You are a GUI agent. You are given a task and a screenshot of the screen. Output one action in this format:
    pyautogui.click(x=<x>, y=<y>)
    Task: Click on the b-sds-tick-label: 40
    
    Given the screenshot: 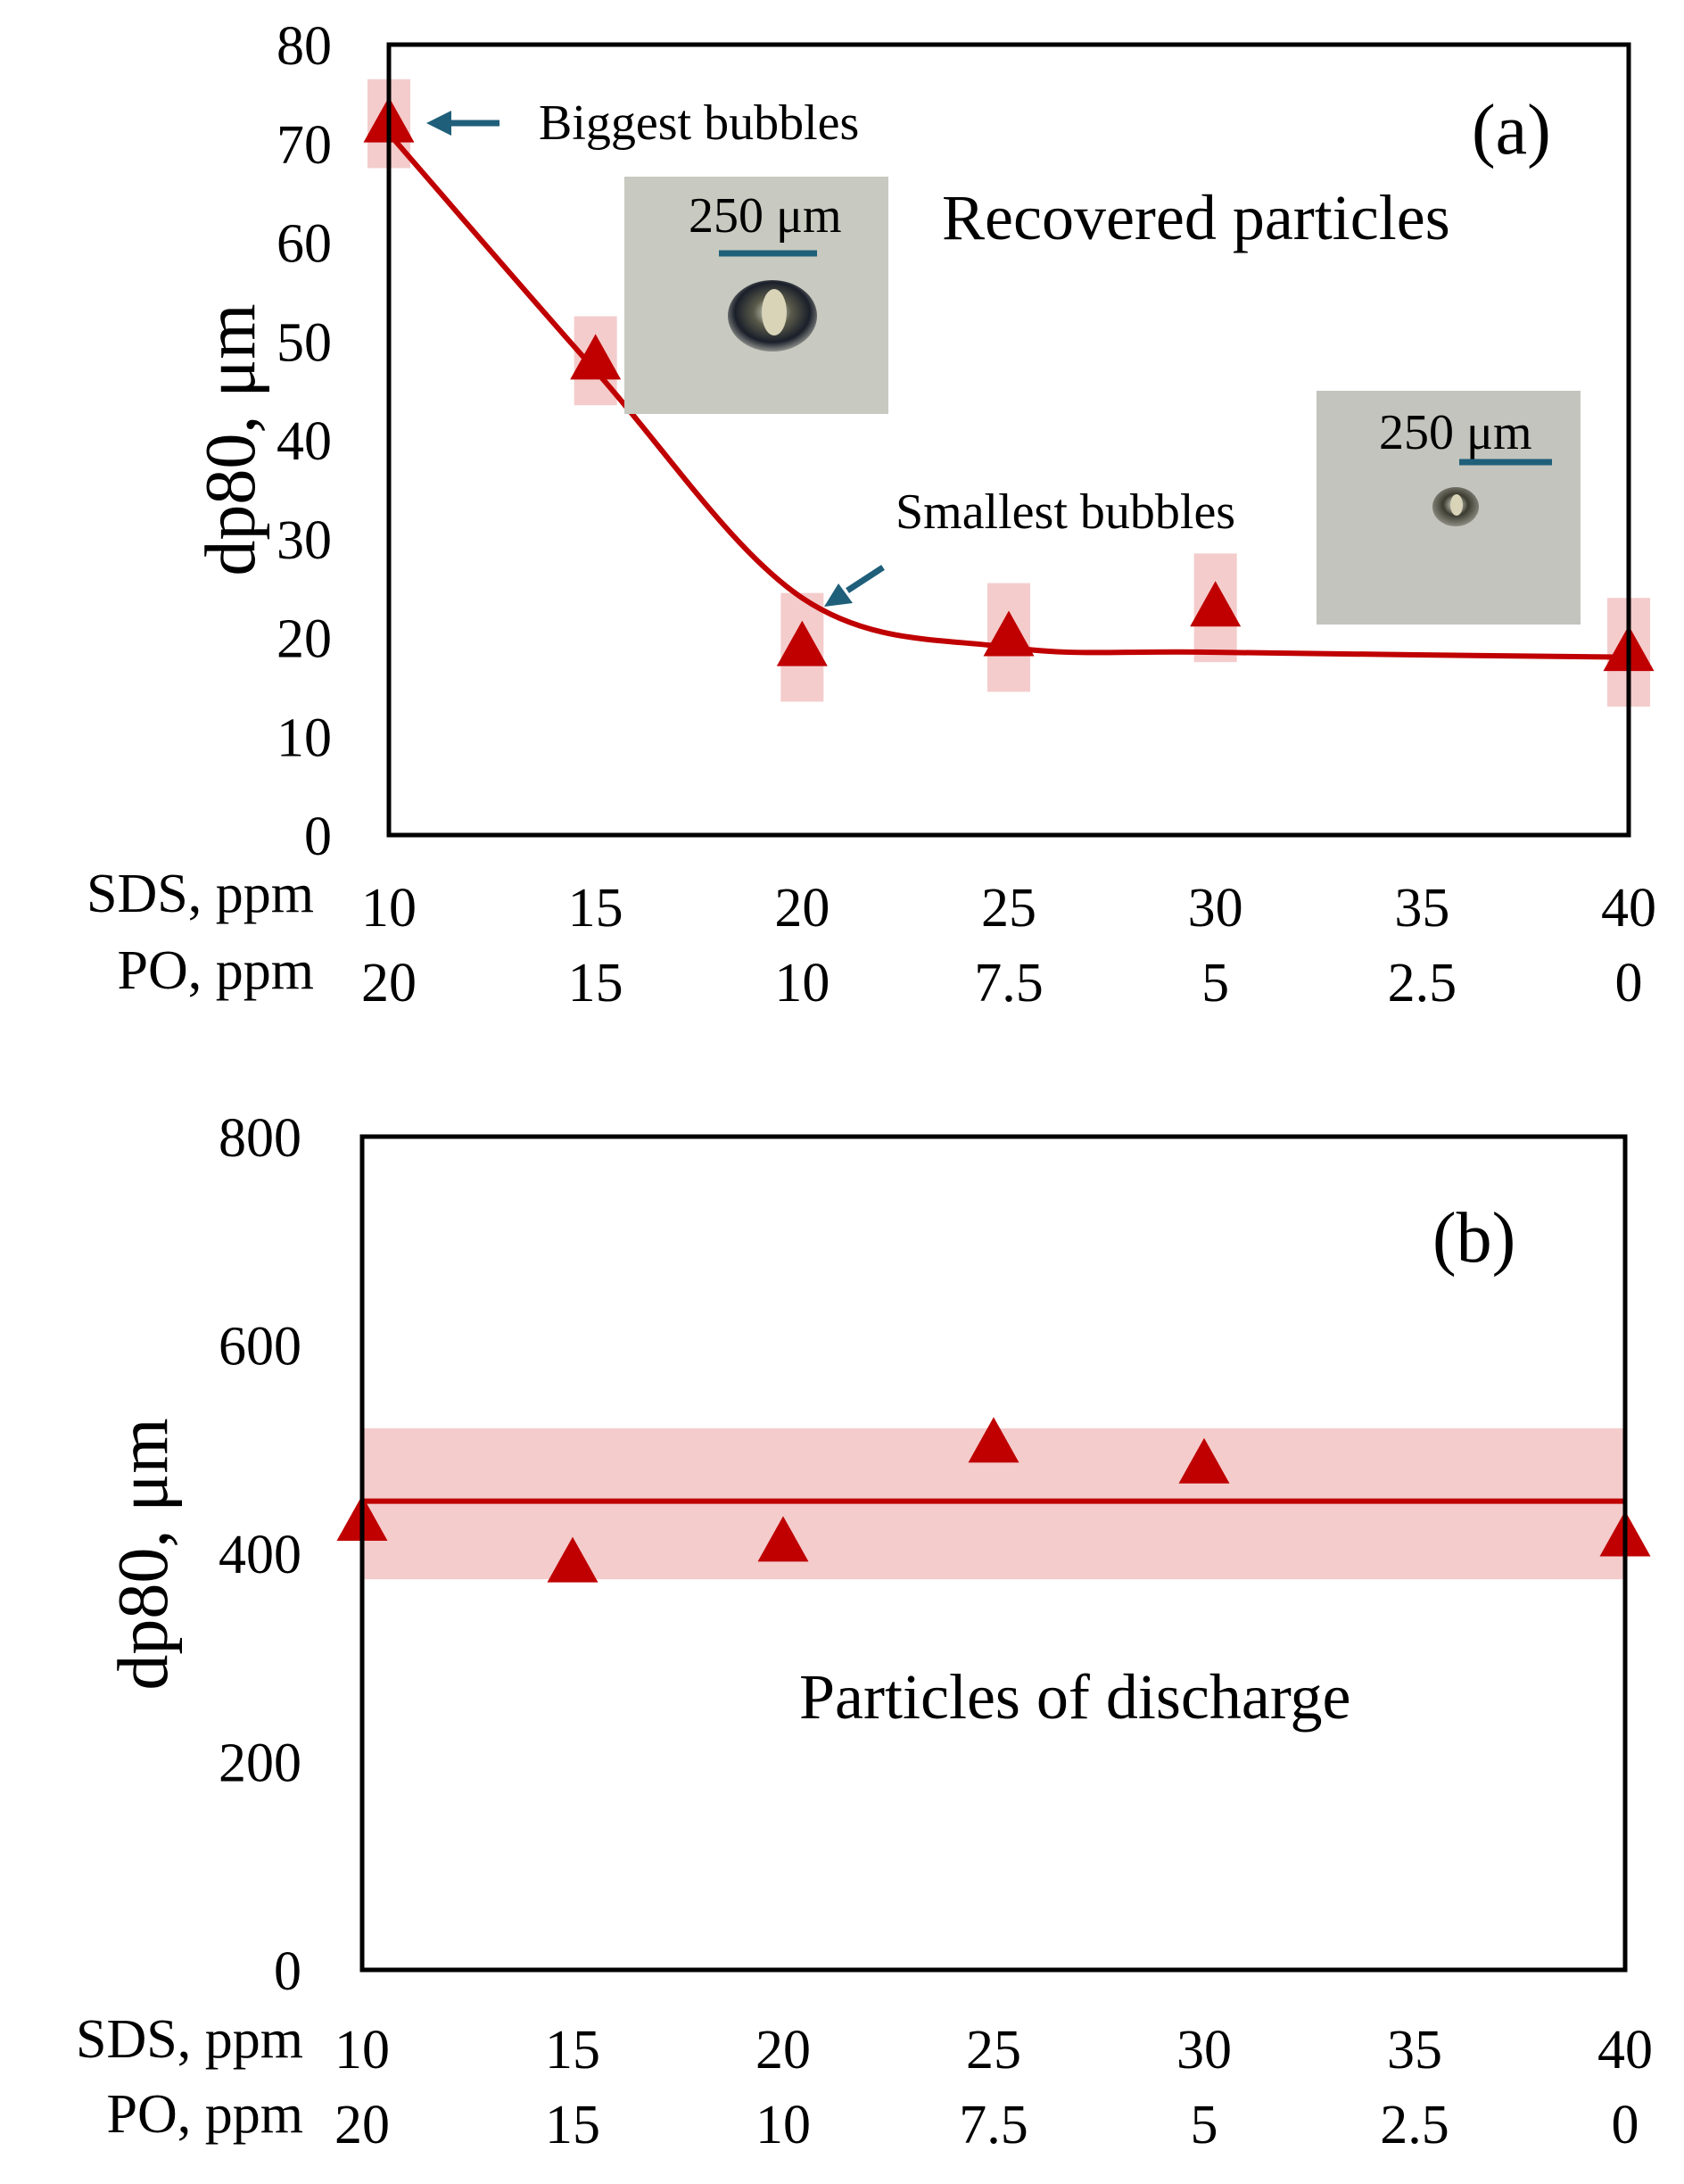 What is the action you would take?
    pyautogui.click(x=1625, y=2051)
    